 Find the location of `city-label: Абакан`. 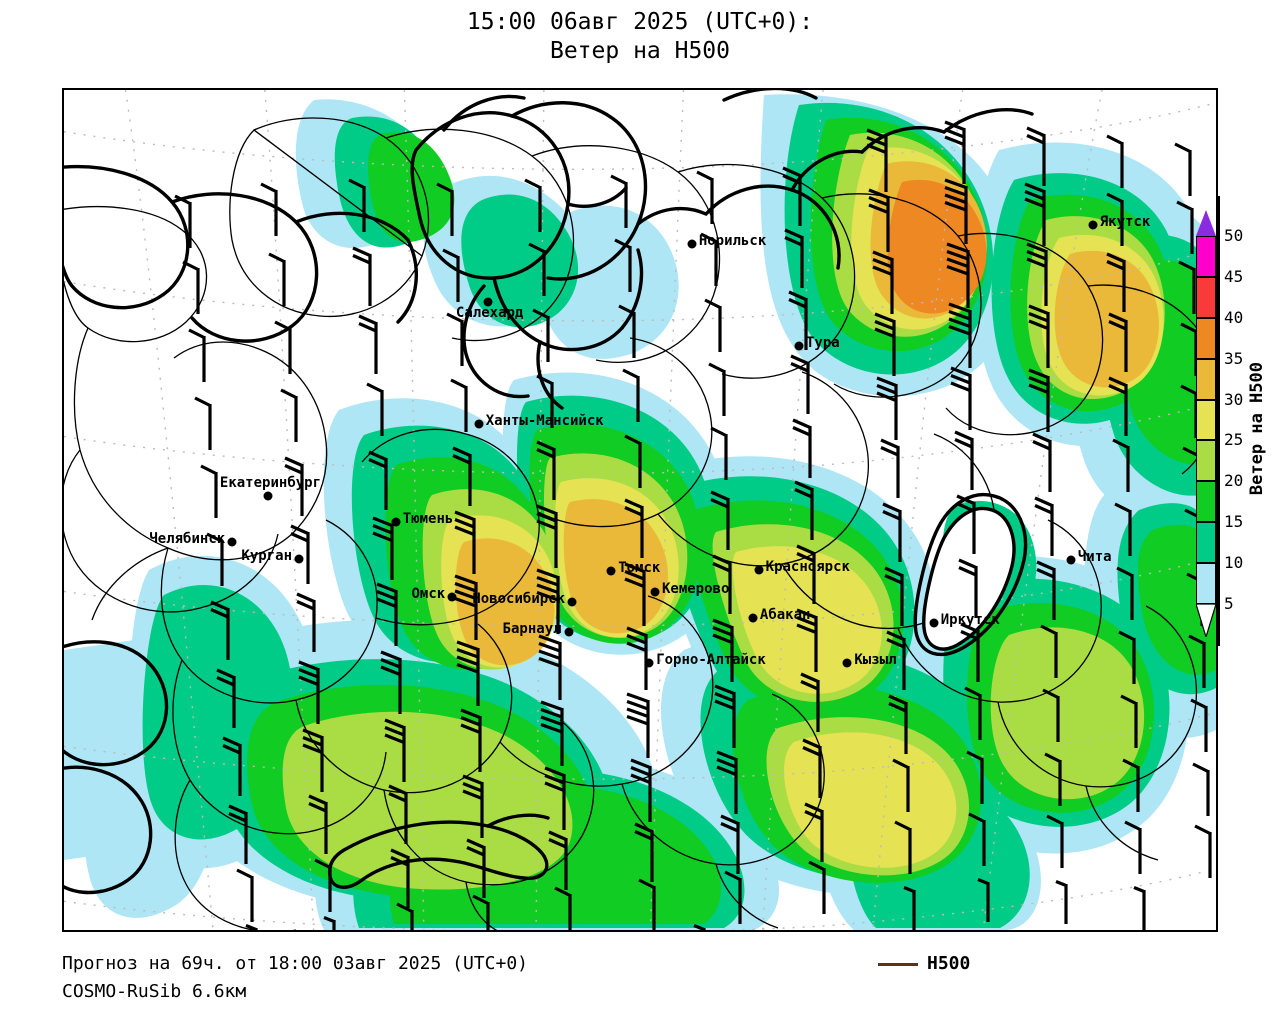

city-label: Абакан is located at coordinates (785, 614).